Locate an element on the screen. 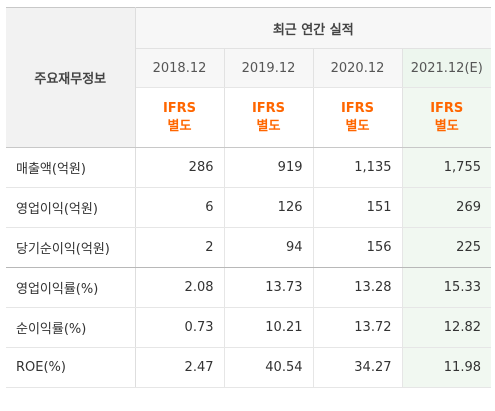  table-row: ROE(%) 2.47 40.54 34.27 11.98 is located at coordinates (248, 367).